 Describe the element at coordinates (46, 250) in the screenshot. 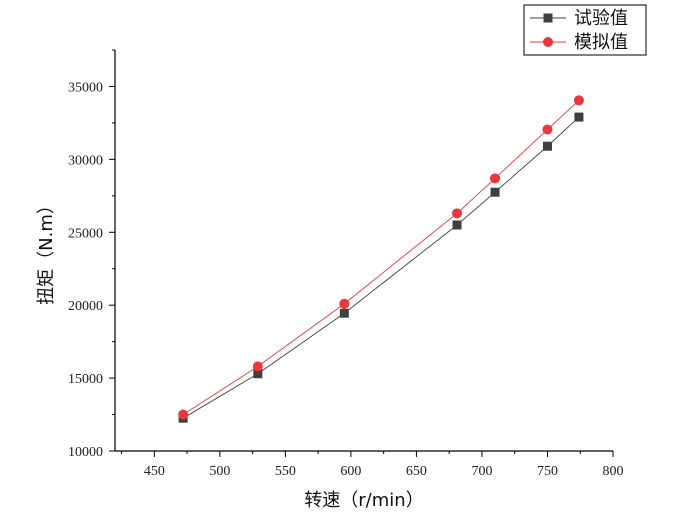

I see `y-axis-title: 扭矩（N.m）` at that location.